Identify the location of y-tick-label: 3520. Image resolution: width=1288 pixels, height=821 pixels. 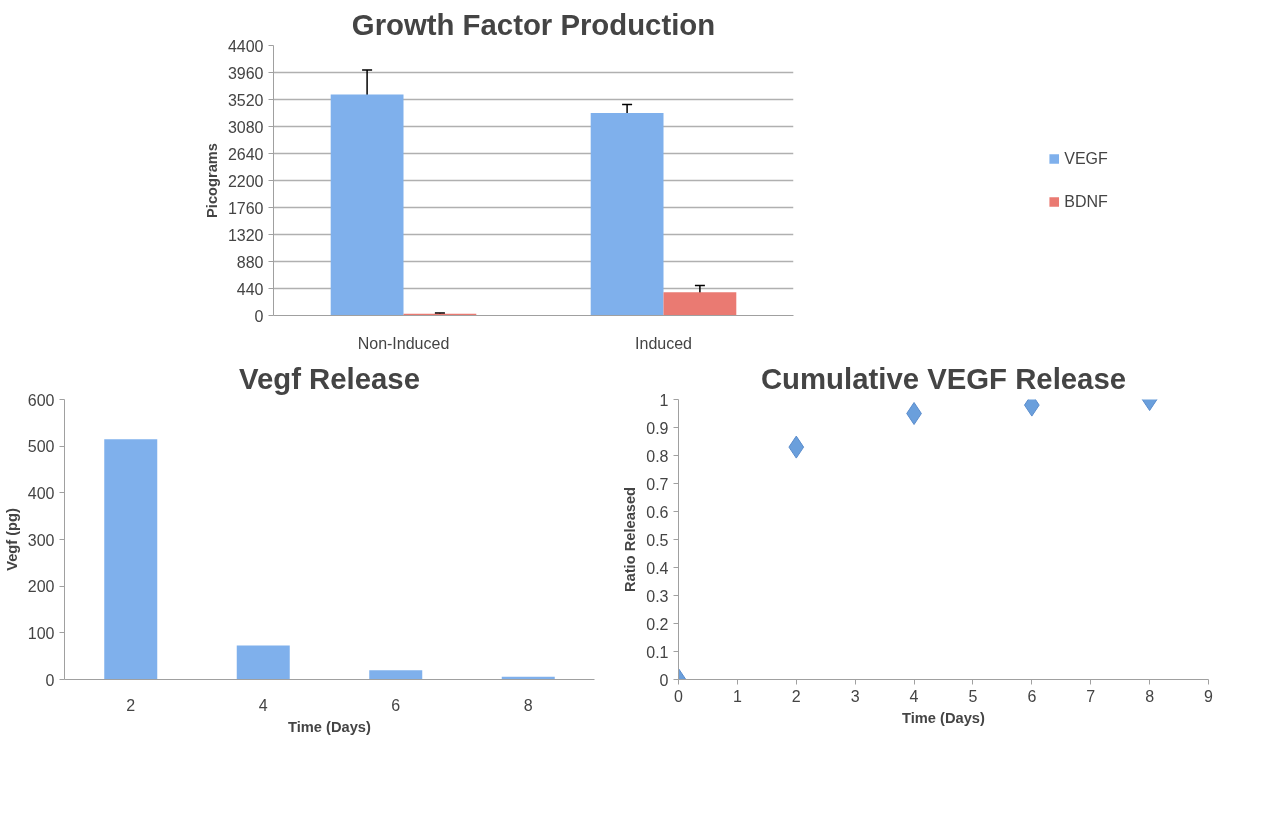
(245, 100).